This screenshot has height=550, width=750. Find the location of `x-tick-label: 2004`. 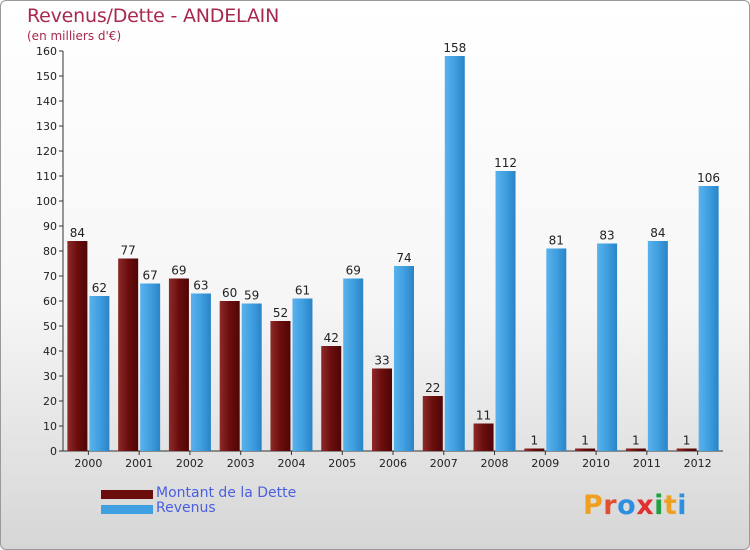

x-tick-label: 2004 is located at coordinates (291, 463).